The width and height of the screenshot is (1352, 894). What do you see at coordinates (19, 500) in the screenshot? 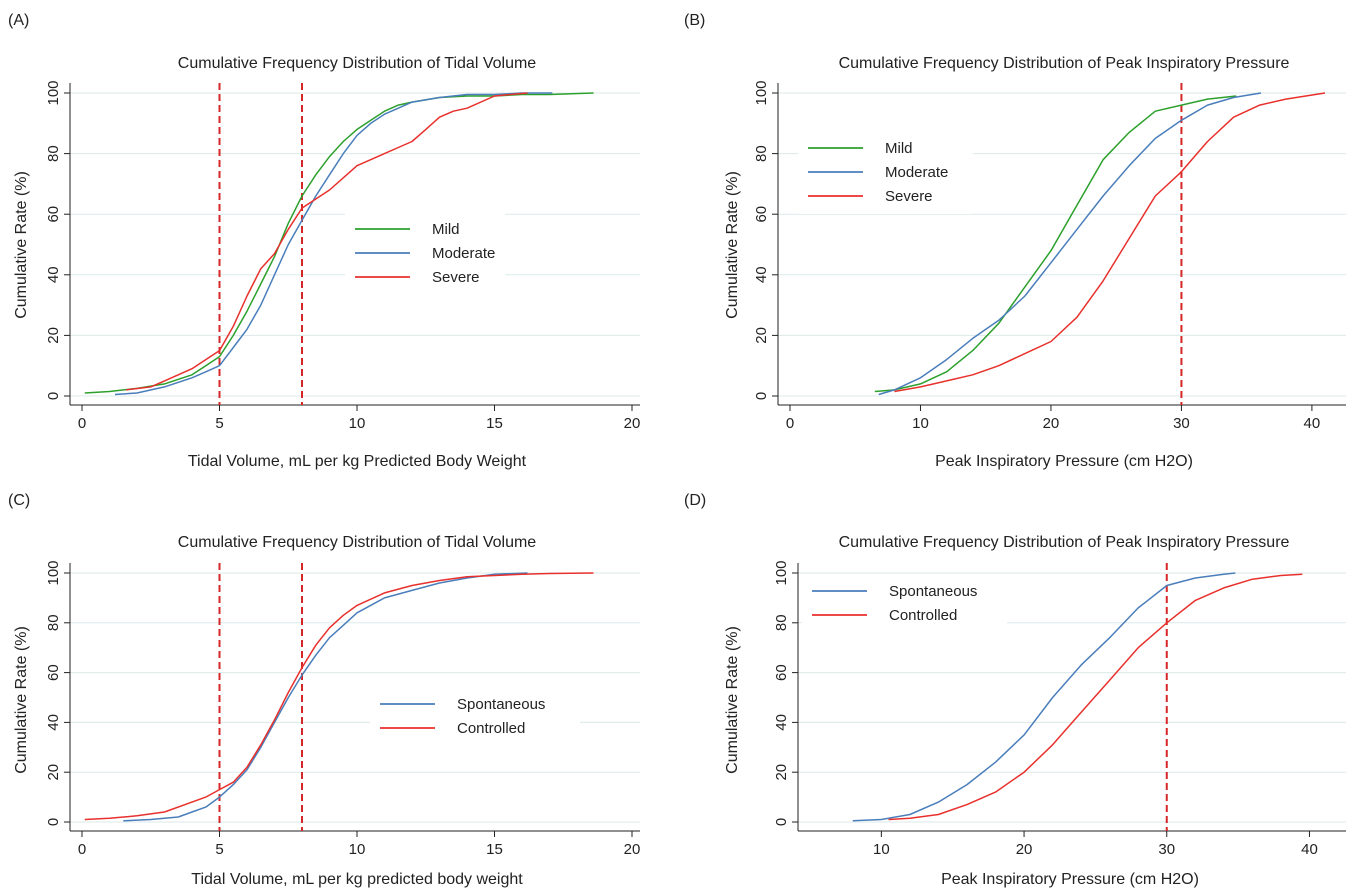
I see `panel-label: (C)` at bounding box center [19, 500].